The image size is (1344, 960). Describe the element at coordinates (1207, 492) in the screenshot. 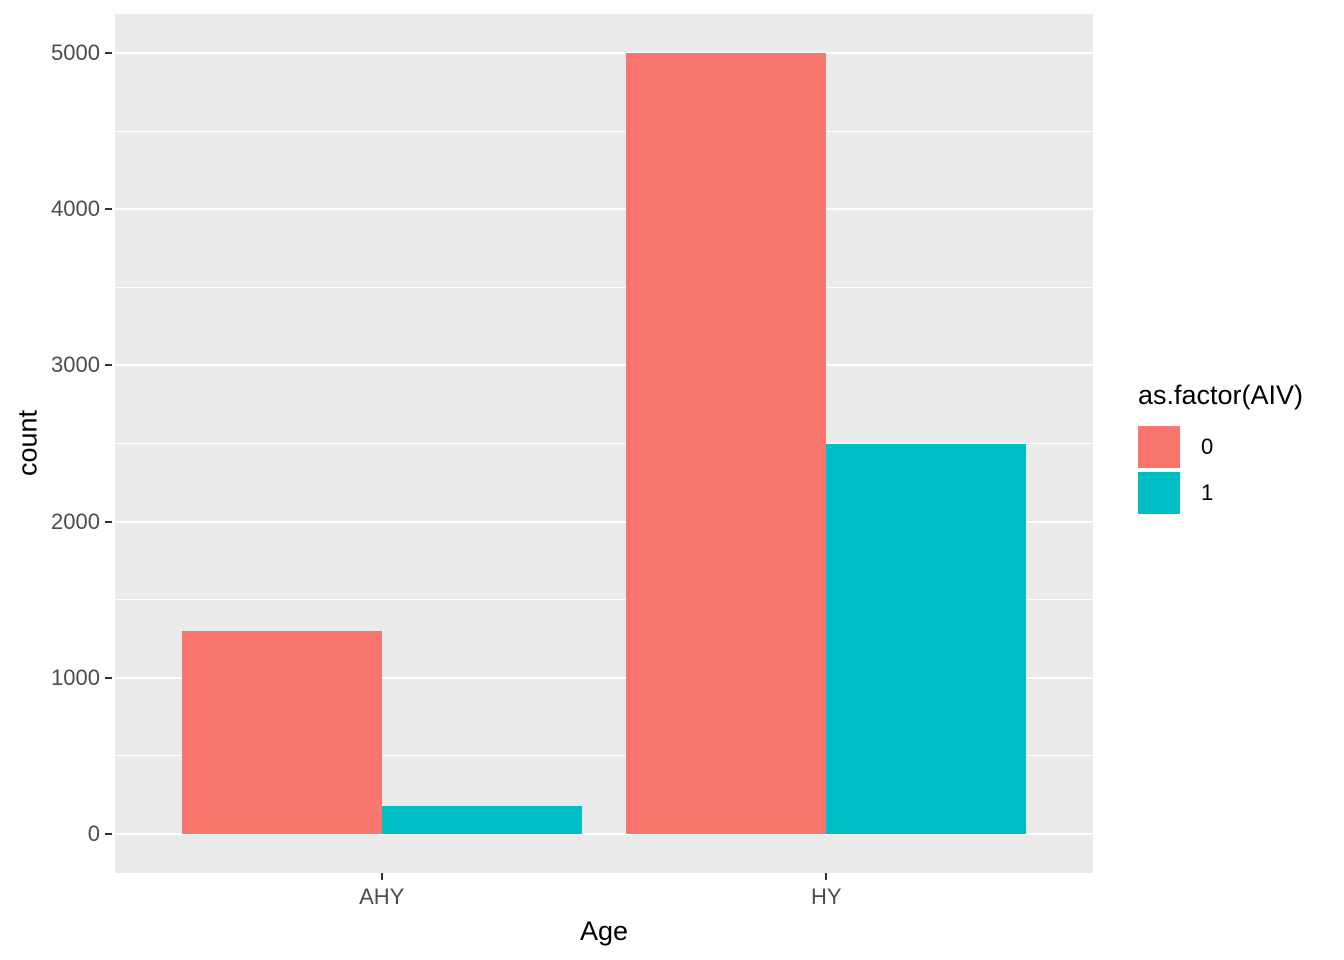

I see `legend-entry-label: 1` at that location.